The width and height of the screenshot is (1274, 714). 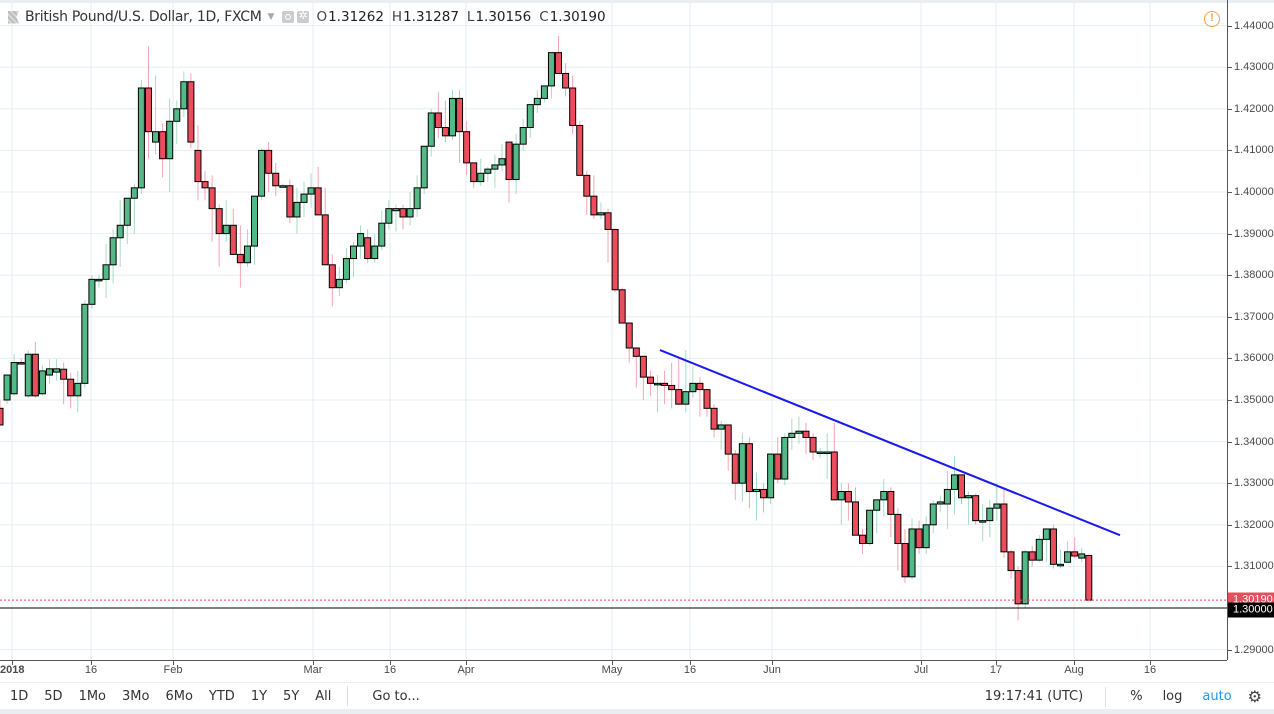 I want to click on price-label: 1.33000, so click(x=1254, y=483).